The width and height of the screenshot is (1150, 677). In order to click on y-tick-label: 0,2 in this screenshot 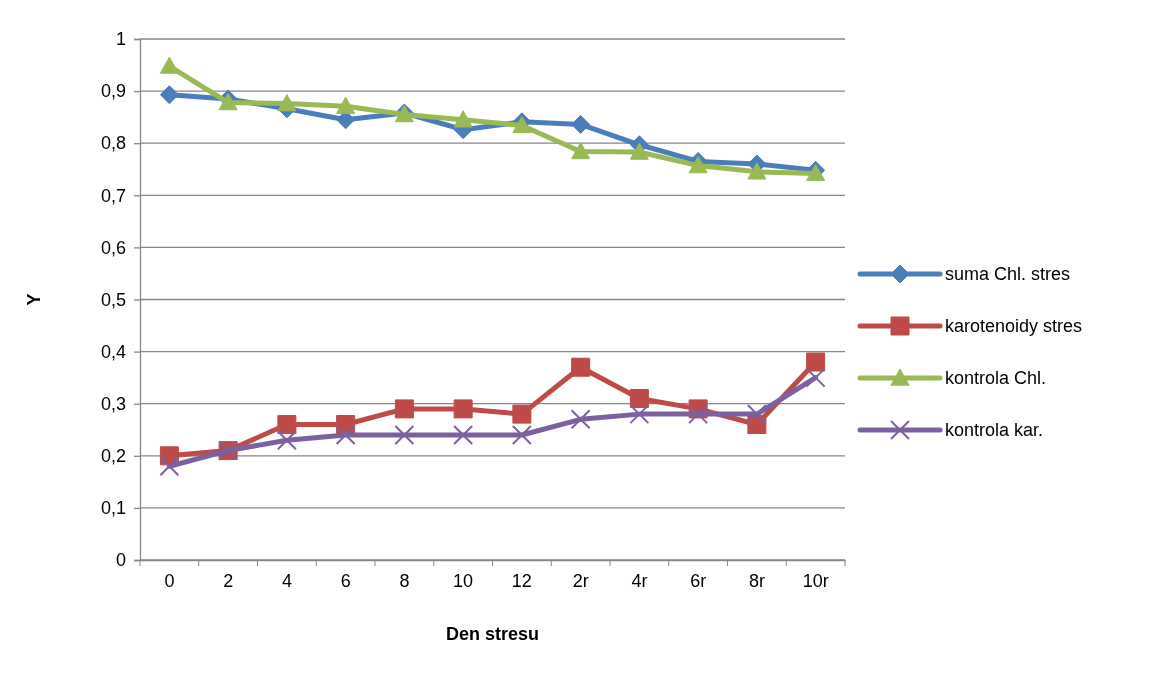, I will do `click(113, 456)`.